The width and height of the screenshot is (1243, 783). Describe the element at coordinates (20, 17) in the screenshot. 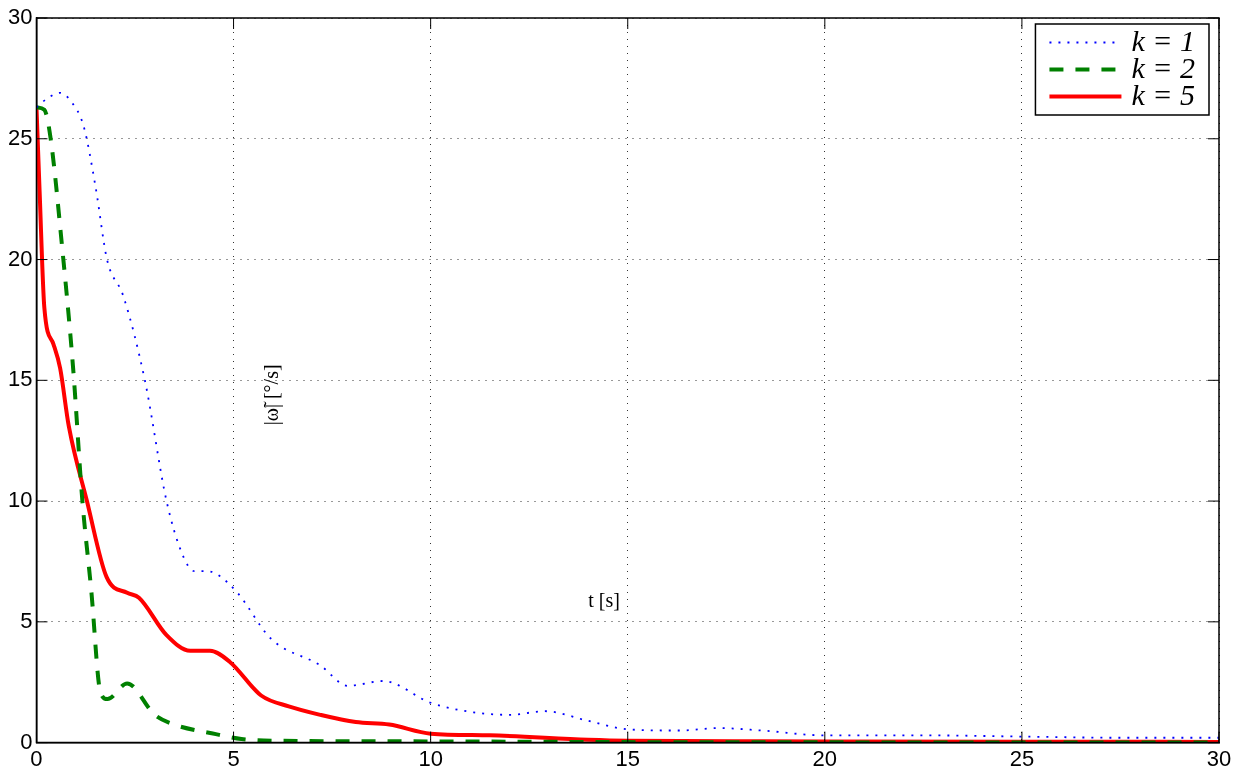

I see `y-tick-label: 30` at that location.